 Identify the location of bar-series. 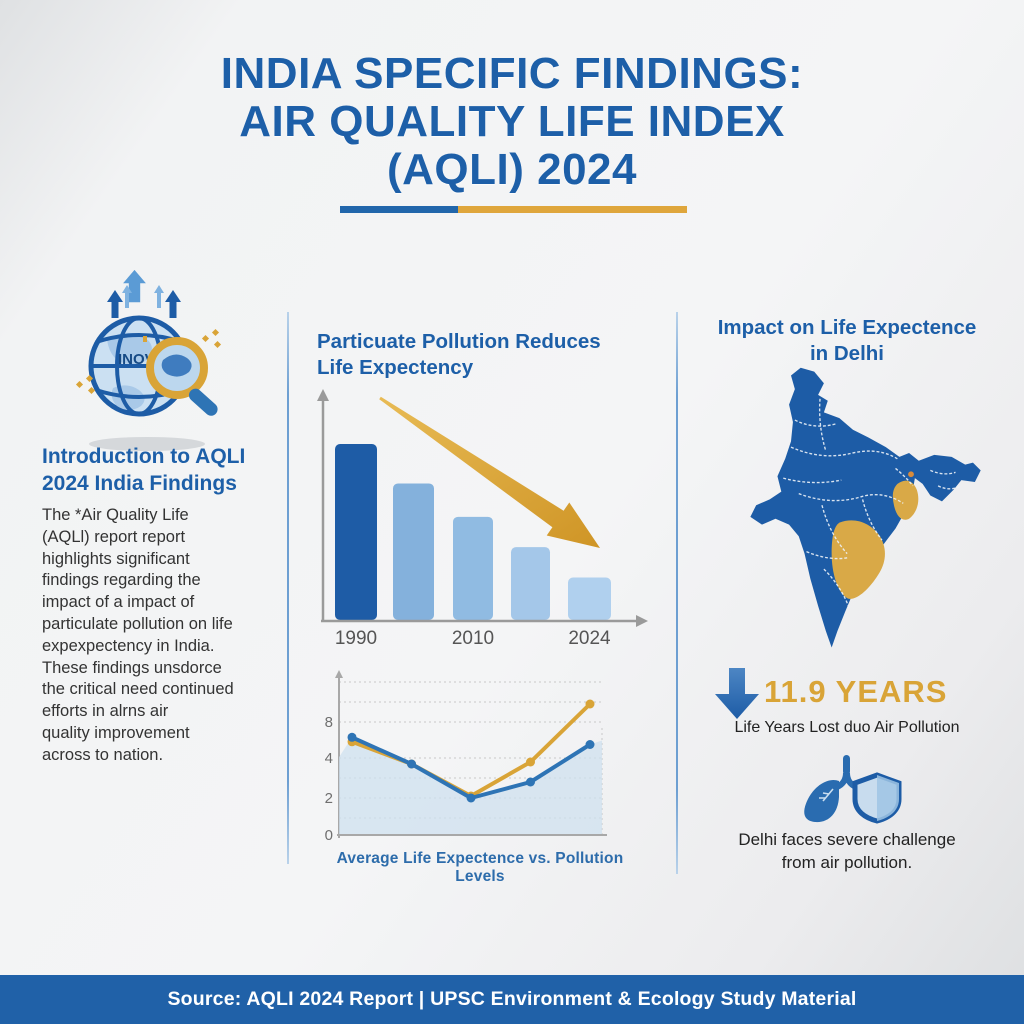
(473, 532).